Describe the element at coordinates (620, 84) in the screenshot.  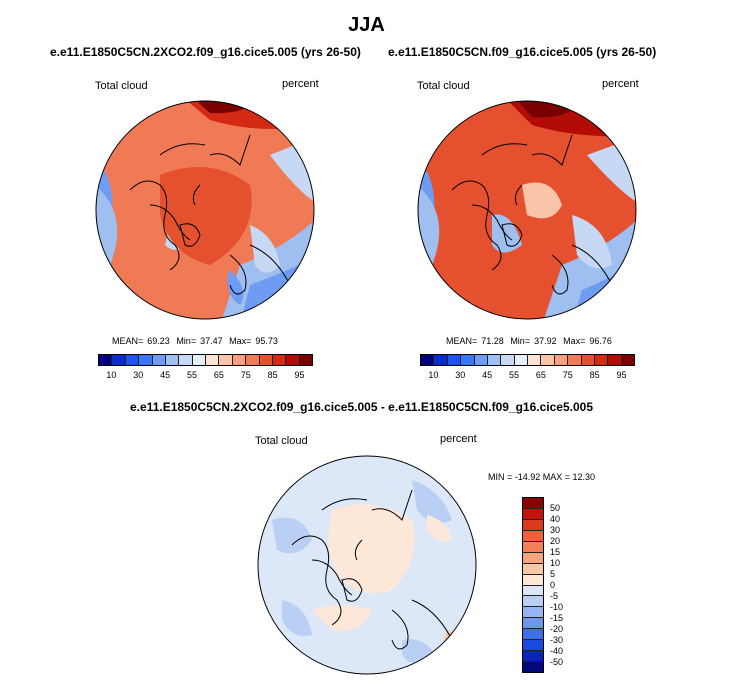
I see `units-label-right: percent` at that location.